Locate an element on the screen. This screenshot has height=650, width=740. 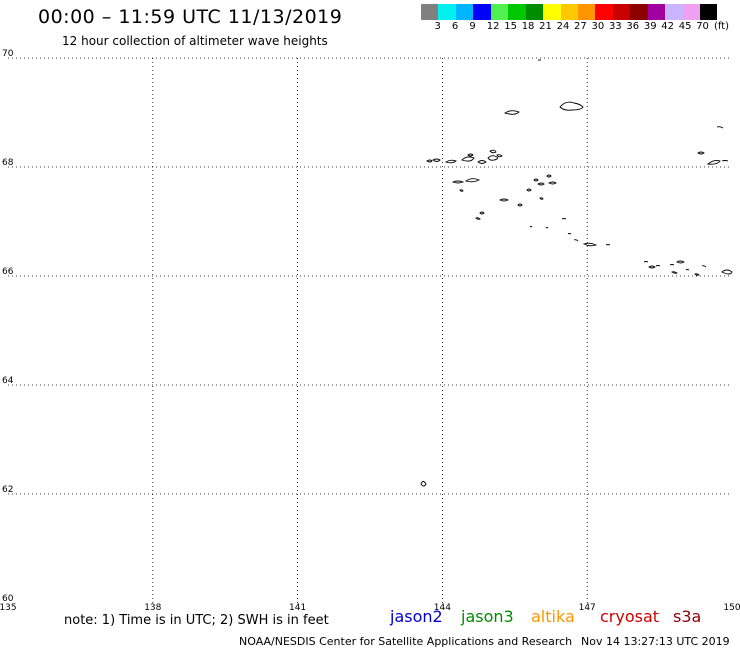
wave-height-colorbar is located at coordinates (569, 12).